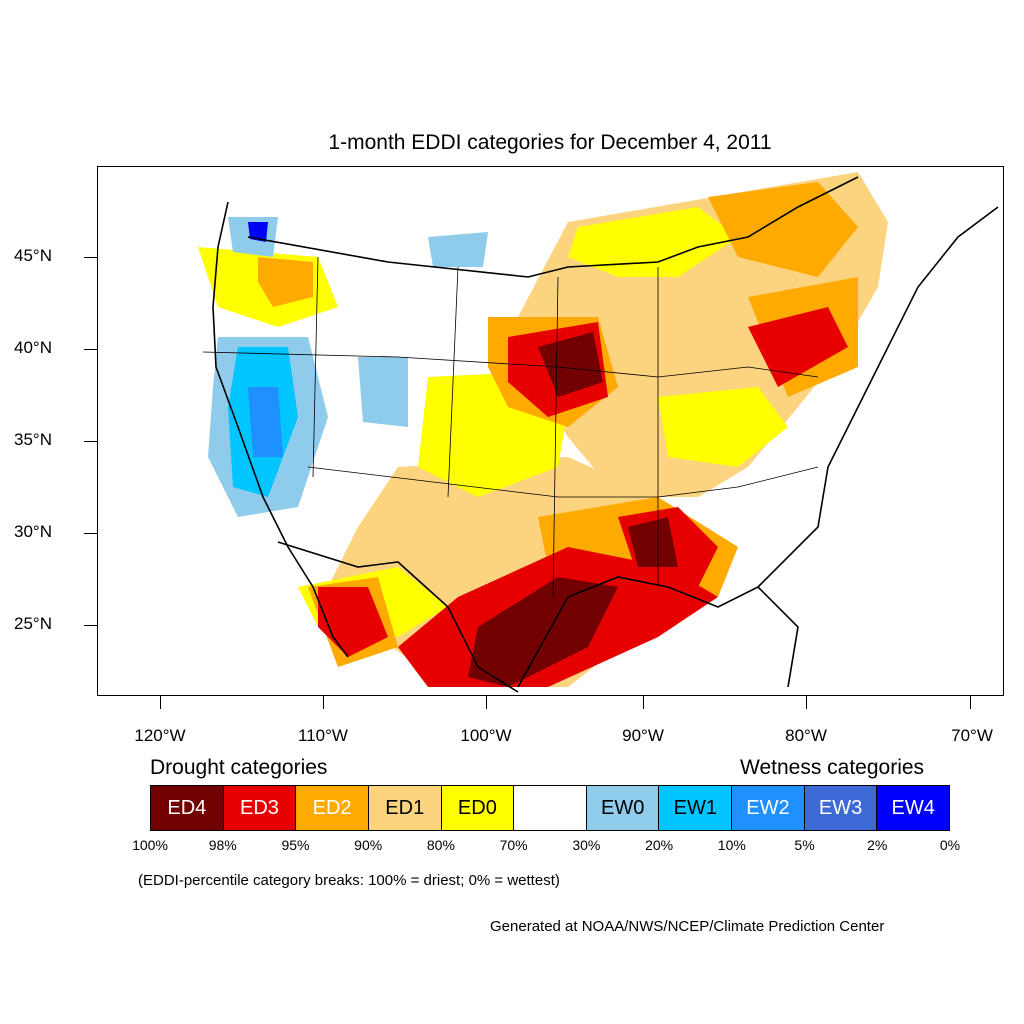 This screenshot has height=1024, width=1024. Describe the element at coordinates (643, 735) in the screenshot. I see `lon-label-90: 90°W` at that location.